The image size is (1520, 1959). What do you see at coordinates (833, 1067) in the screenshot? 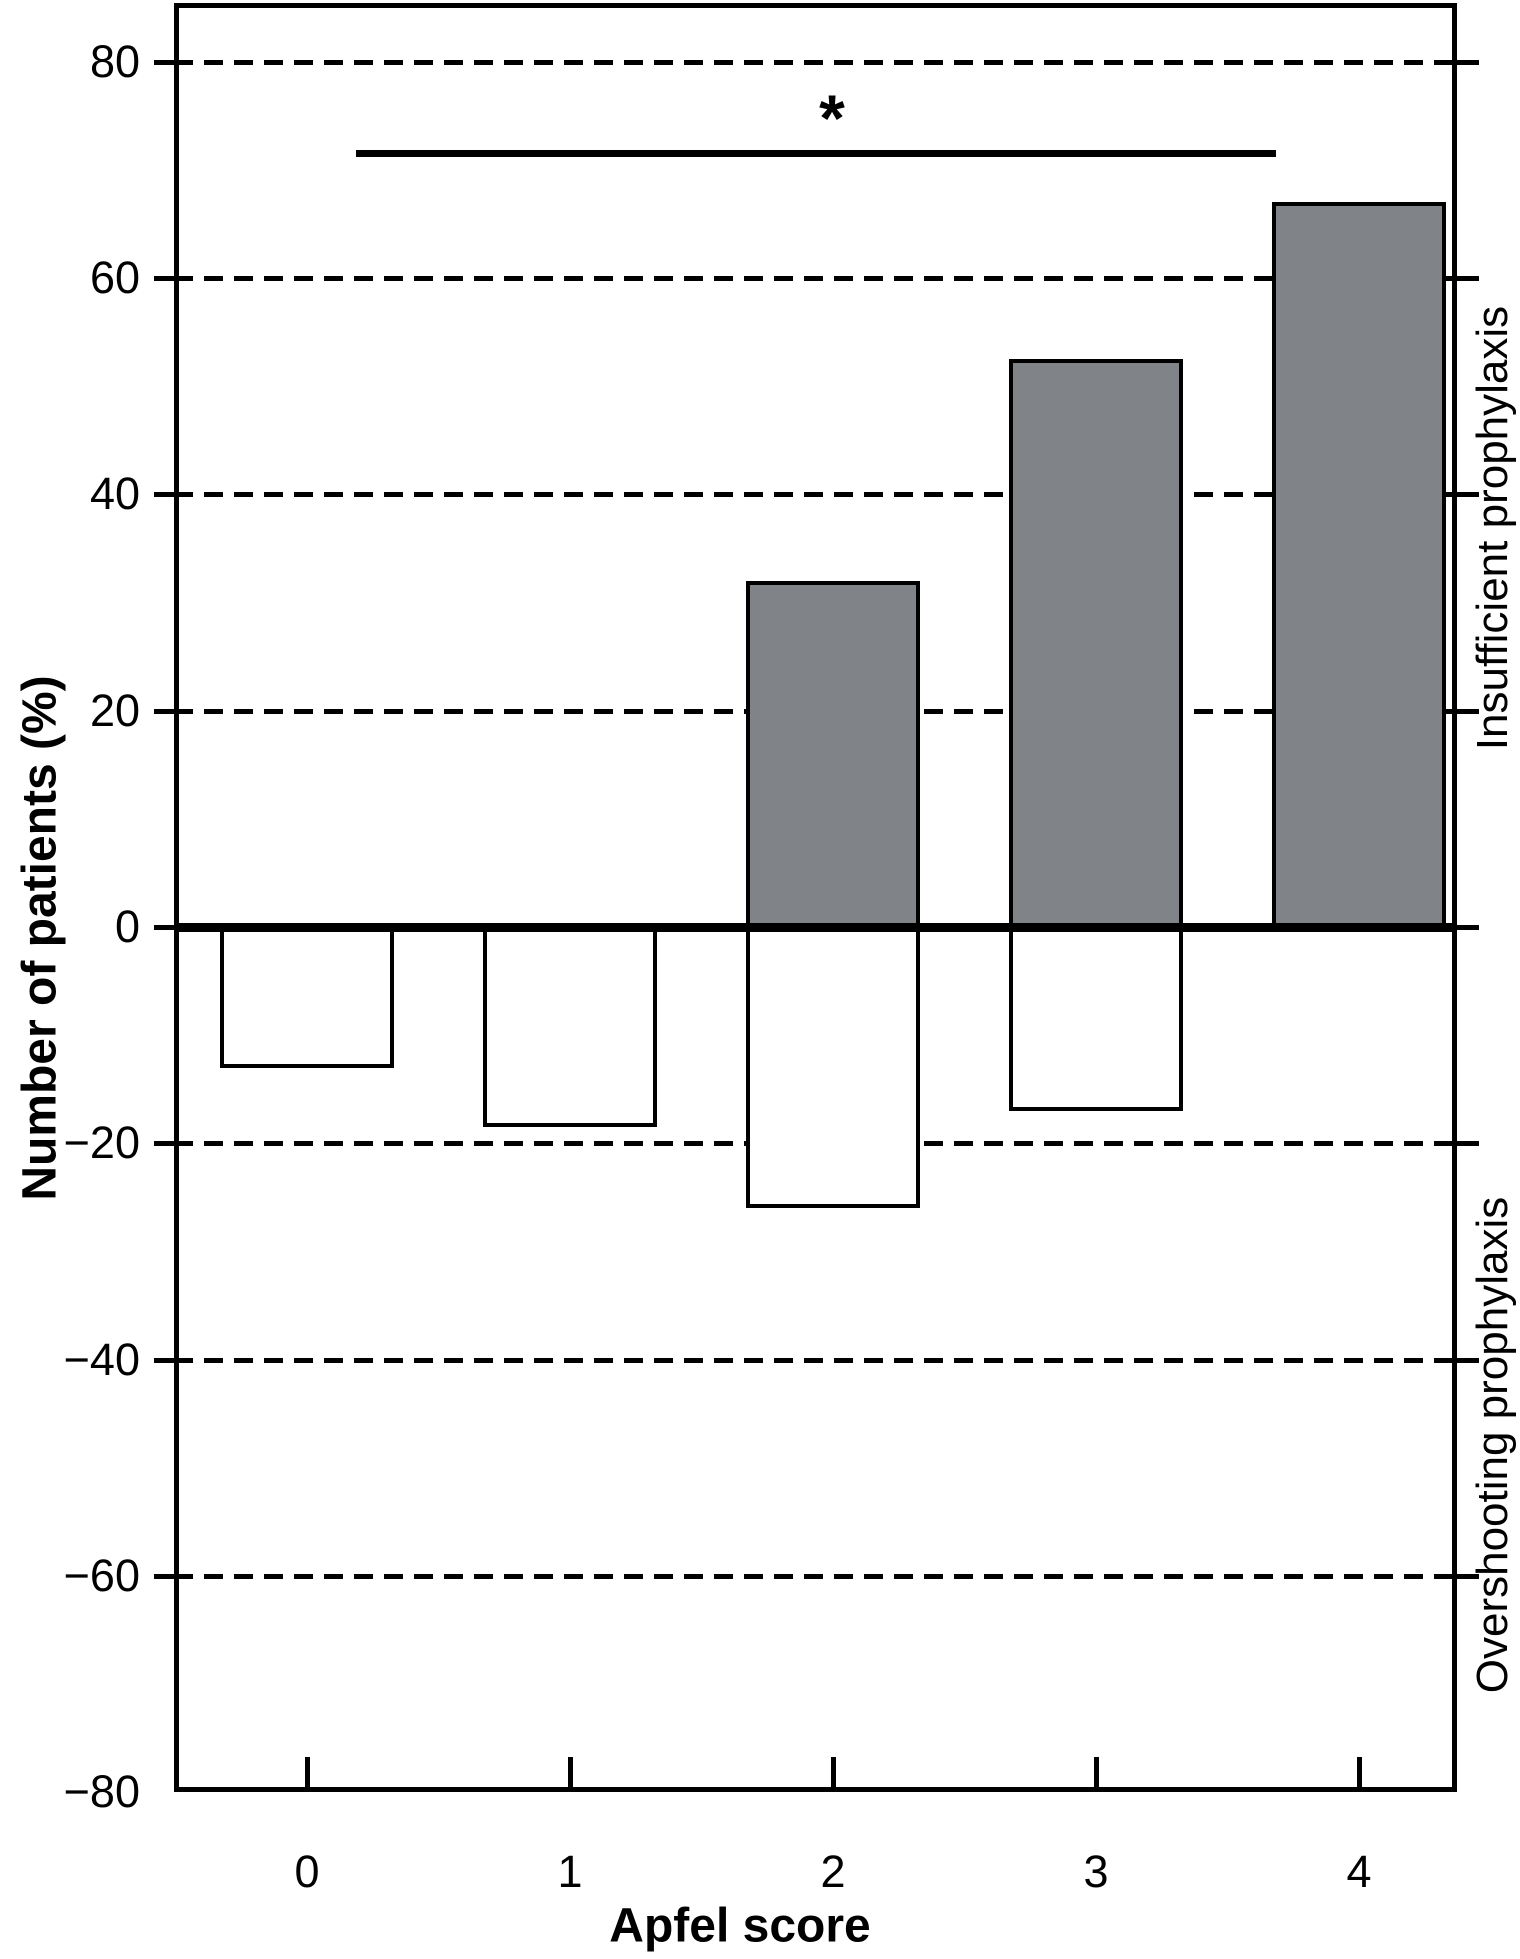
I see `bar-apfel-2-negative` at bounding box center [833, 1067].